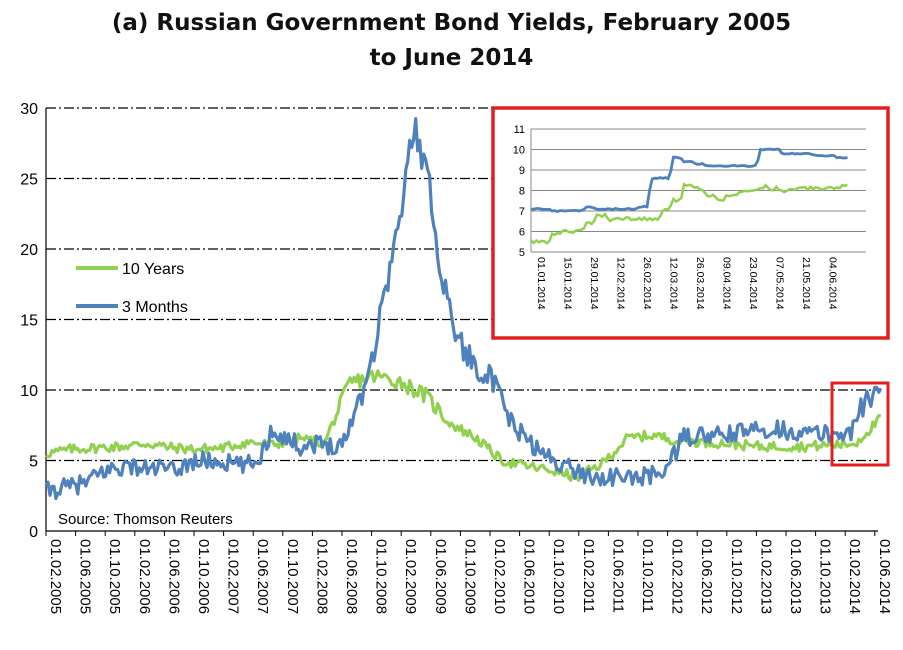 The width and height of the screenshot is (903, 650). Describe the element at coordinates (29, 250) in the screenshot. I see `main-y-tick-label: 20` at that location.